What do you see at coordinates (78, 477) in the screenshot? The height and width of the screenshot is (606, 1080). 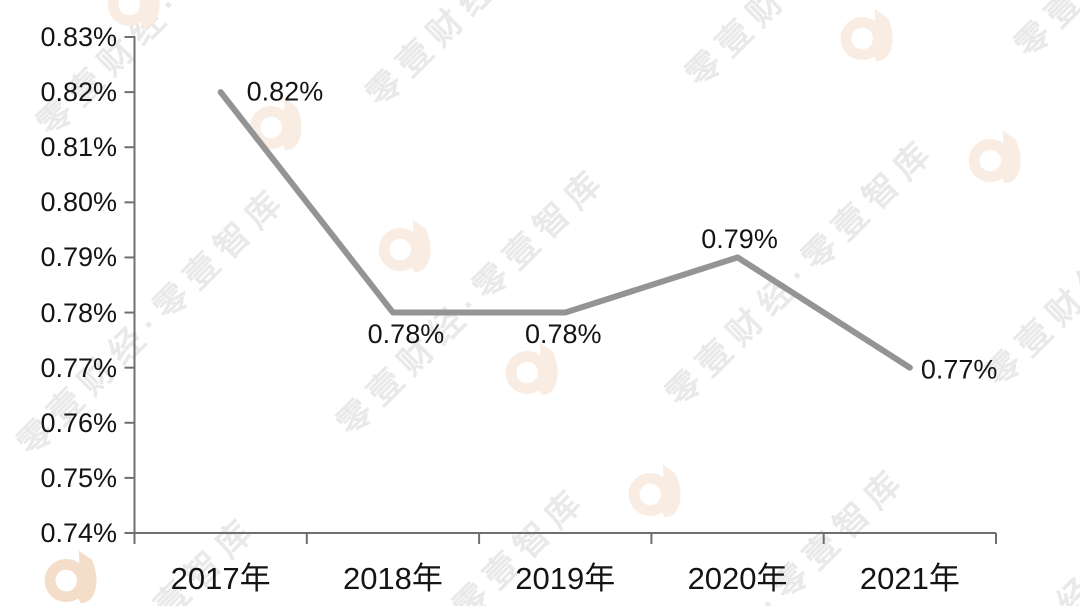 I see `y-axis-tick-label: 0.75%` at bounding box center [78, 477].